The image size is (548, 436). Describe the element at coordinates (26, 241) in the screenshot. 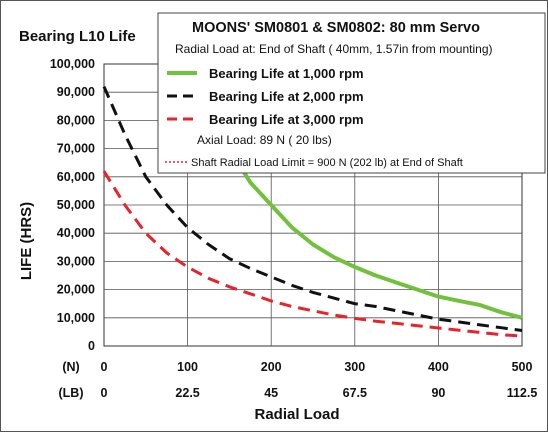

I see `y-axis-label: LIFE (HRS)` at that location.